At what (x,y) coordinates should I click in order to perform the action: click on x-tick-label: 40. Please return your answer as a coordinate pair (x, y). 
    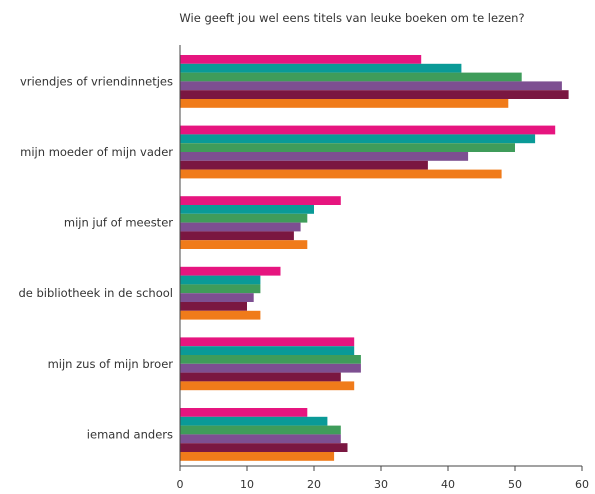
    Looking at the image, I should click on (448, 484).